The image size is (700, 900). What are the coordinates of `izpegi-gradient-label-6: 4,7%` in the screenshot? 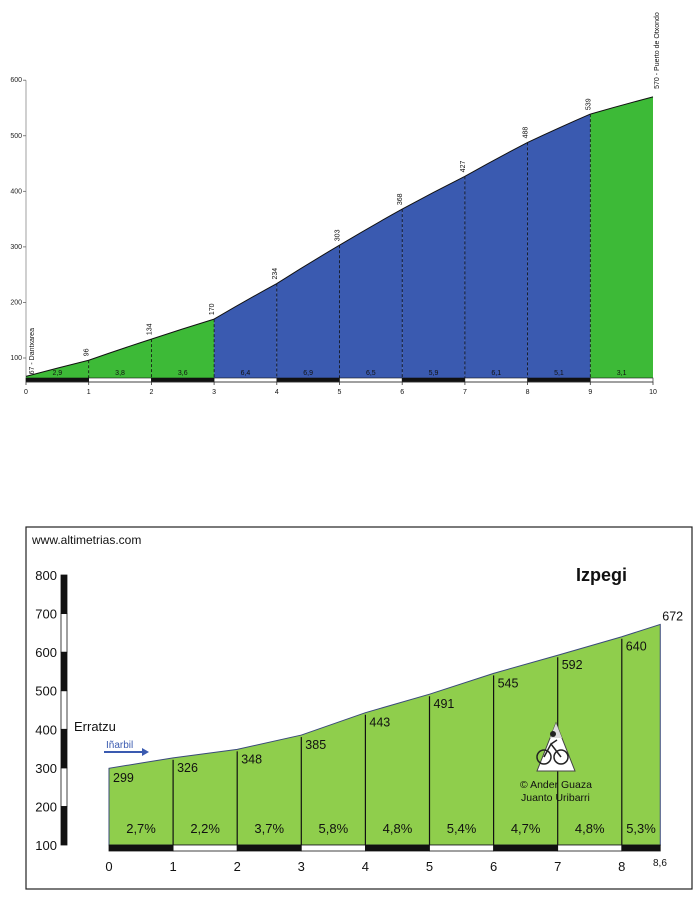 It's located at (526, 828).